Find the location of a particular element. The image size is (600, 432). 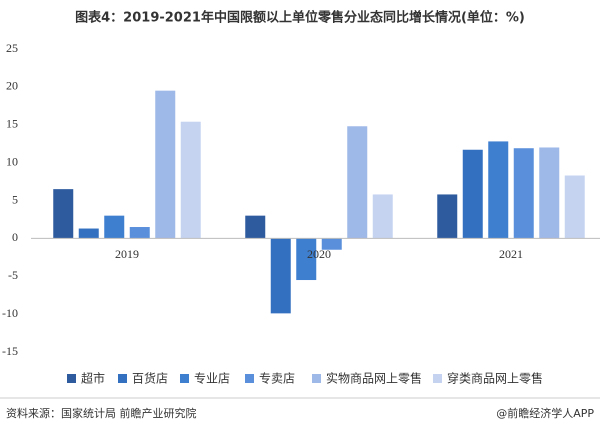

legend-label: 百货店 is located at coordinates (150, 378).